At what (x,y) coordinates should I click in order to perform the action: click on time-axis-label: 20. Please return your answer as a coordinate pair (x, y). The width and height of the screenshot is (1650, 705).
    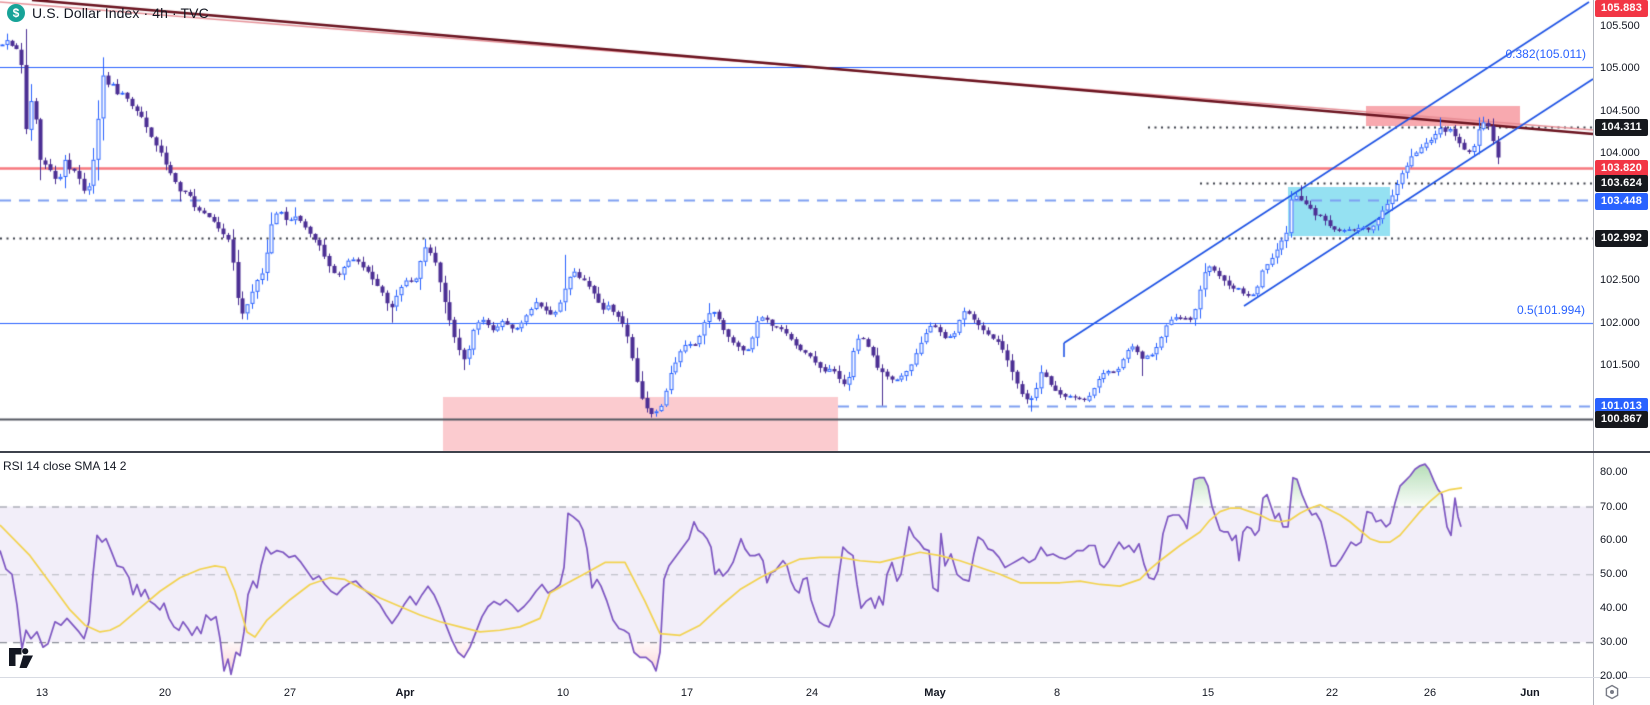
    Looking at the image, I should click on (165, 693).